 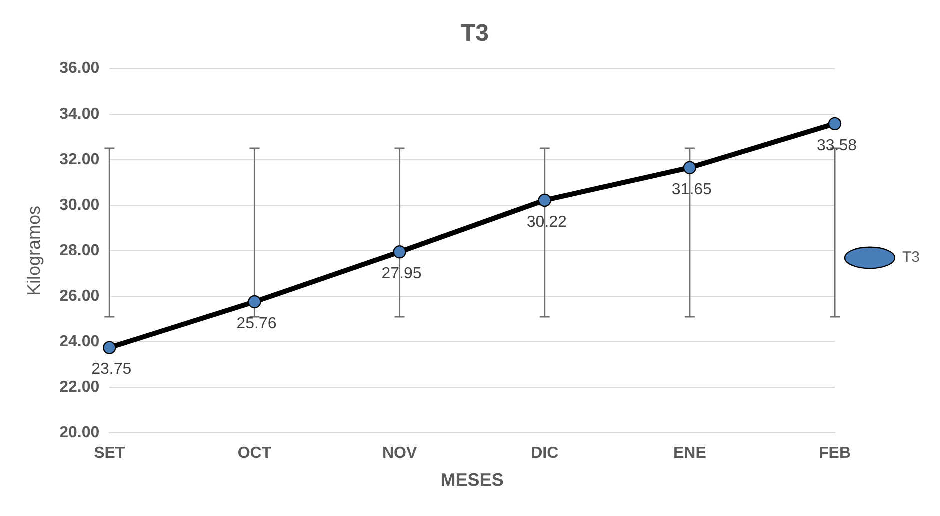 What do you see at coordinates (80, 159) in the screenshot?
I see `y-tick-label: 32.00` at bounding box center [80, 159].